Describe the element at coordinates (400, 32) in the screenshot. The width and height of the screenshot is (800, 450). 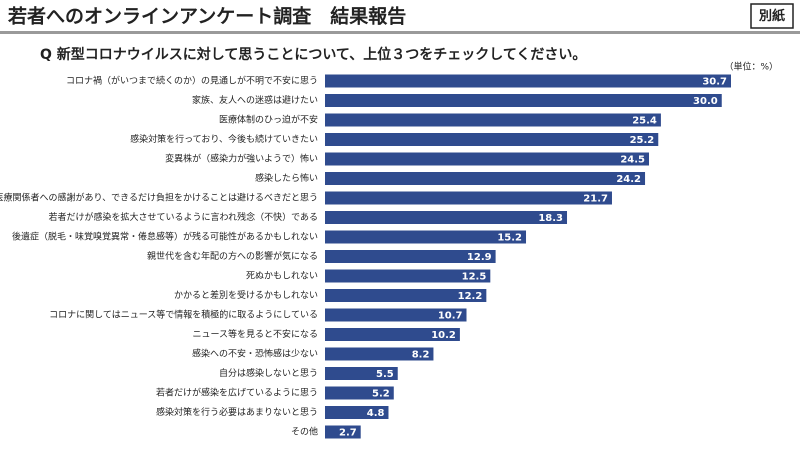
I see `header-rule` at that location.